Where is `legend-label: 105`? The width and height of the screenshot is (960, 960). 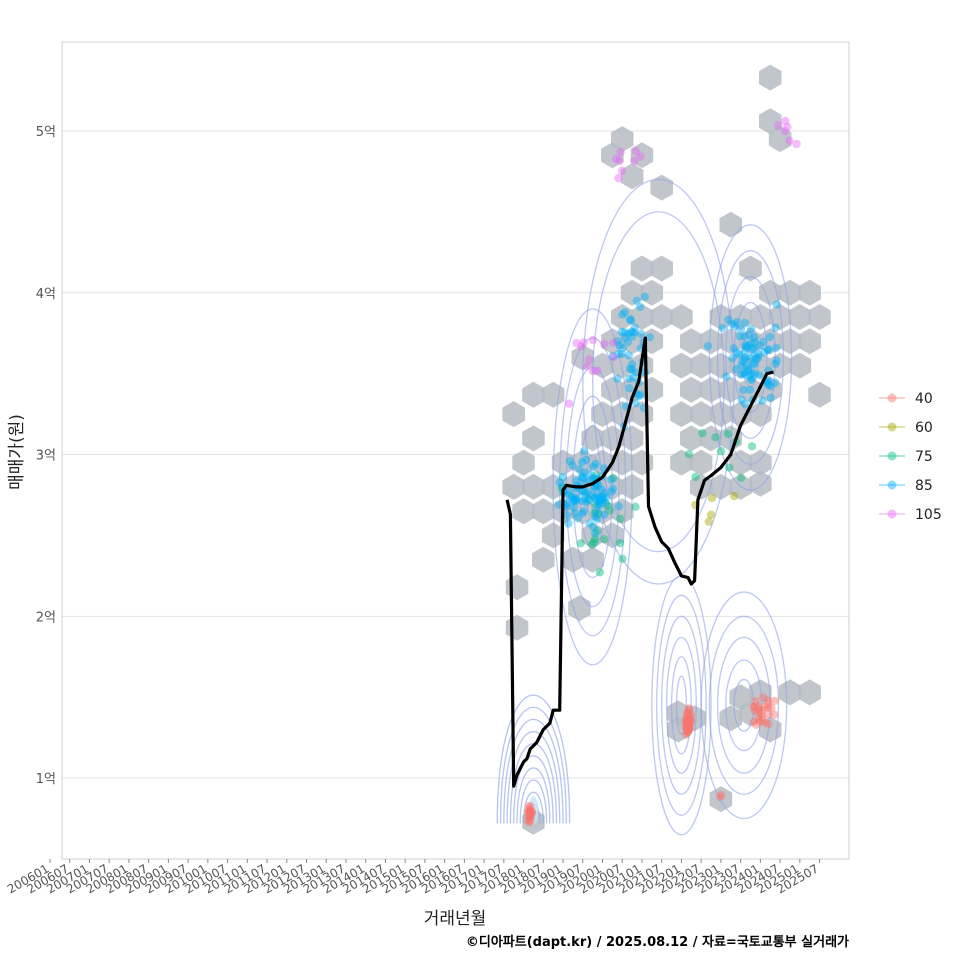
legend-label: 105 is located at coordinates (928, 515).